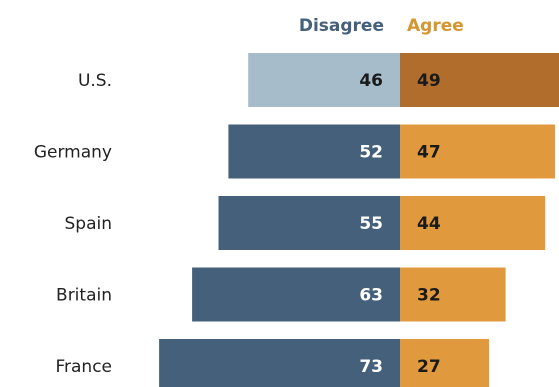 This screenshot has height=387, width=559. What do you see at coordinates (84, 296) in the screenshot?
I see `category-label: Britain` at bounding box center [84, 296].